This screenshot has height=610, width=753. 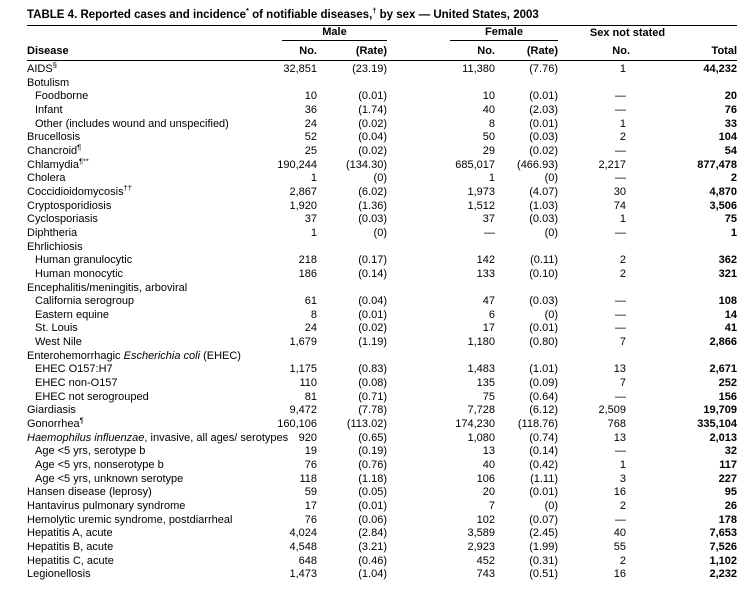 I want to click on cell-female-no: 133, so click(x=485, y=273).